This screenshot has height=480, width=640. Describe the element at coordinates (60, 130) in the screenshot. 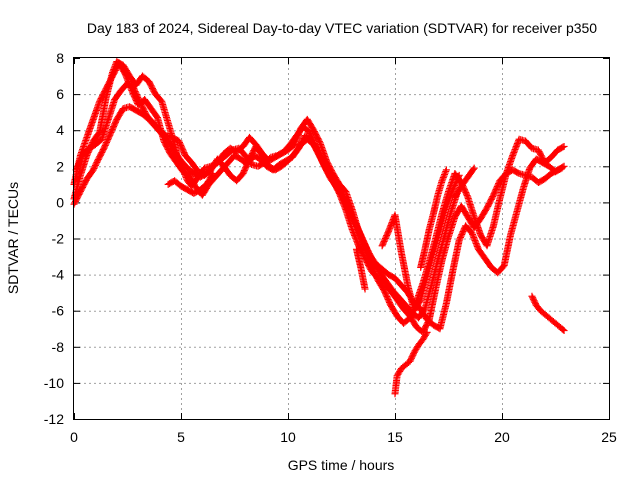

I see `y-tick-label: 4` at that location.